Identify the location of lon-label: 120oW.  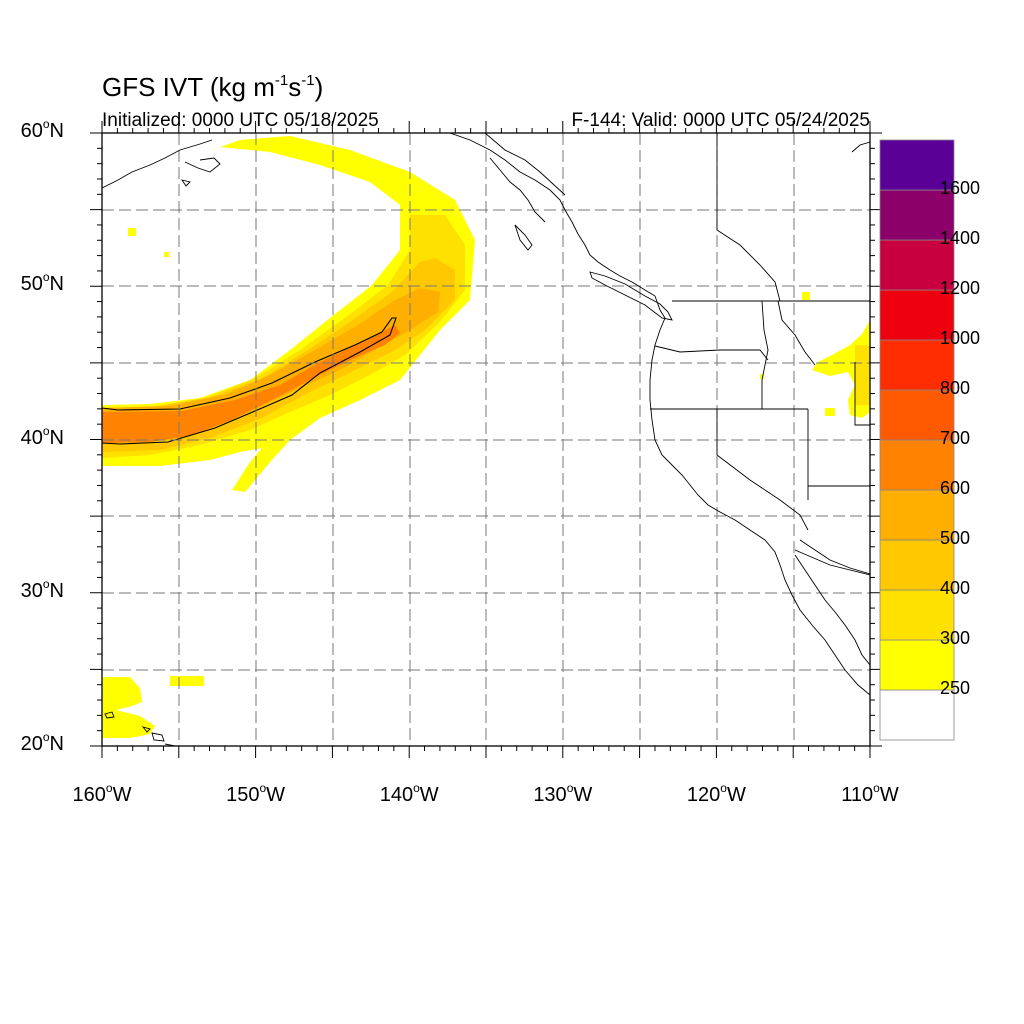
(716, 793).